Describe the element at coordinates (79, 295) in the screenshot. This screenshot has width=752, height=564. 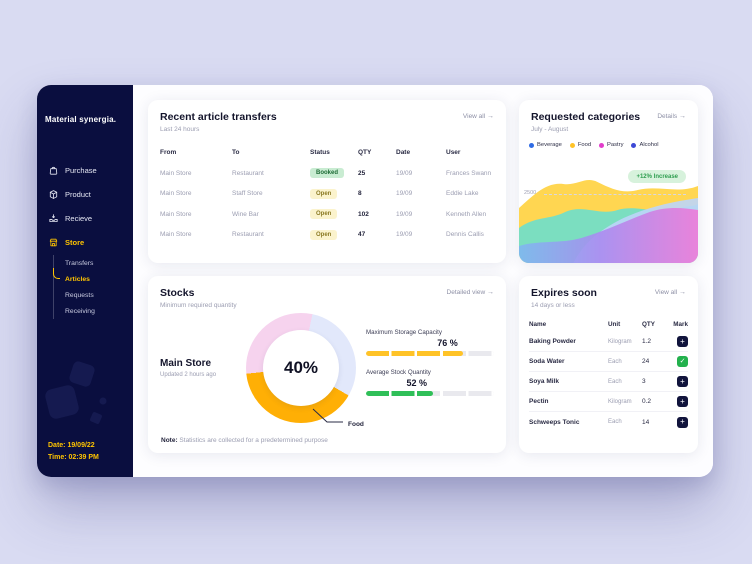
I see `sidebar-subitem-requests: Requests` at that location.